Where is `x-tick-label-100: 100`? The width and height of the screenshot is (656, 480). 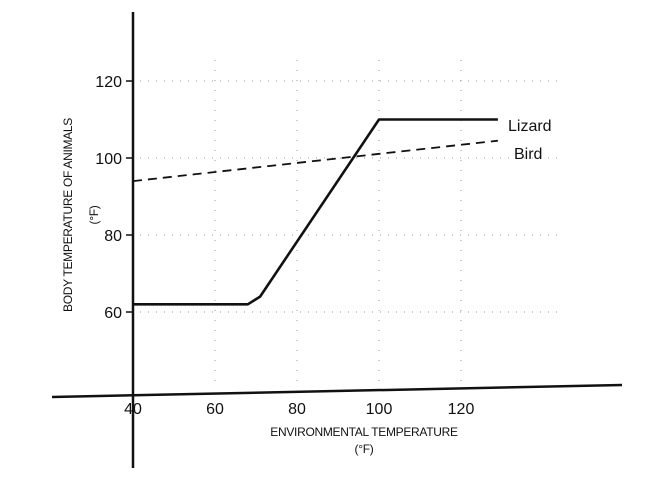 x-tick-label-100: 100 is located at coordinates (379, 409).